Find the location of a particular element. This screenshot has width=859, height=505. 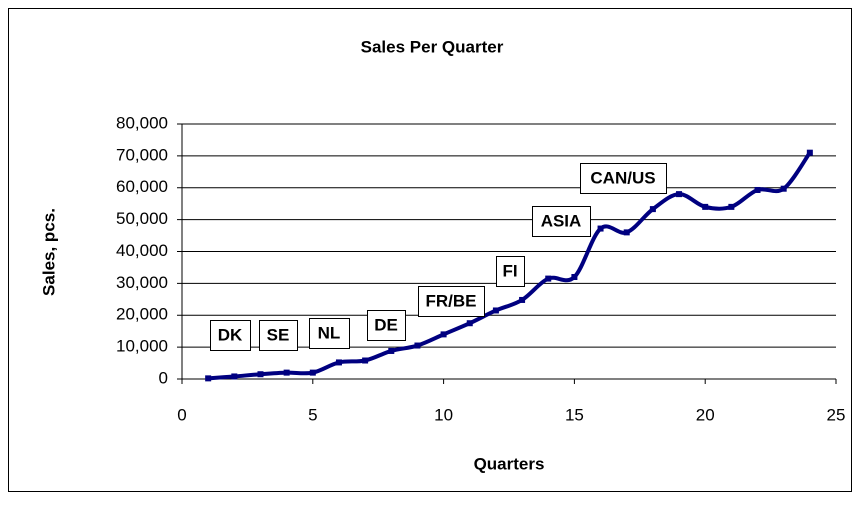

annotation: NL is located at coordinates (329, 332).